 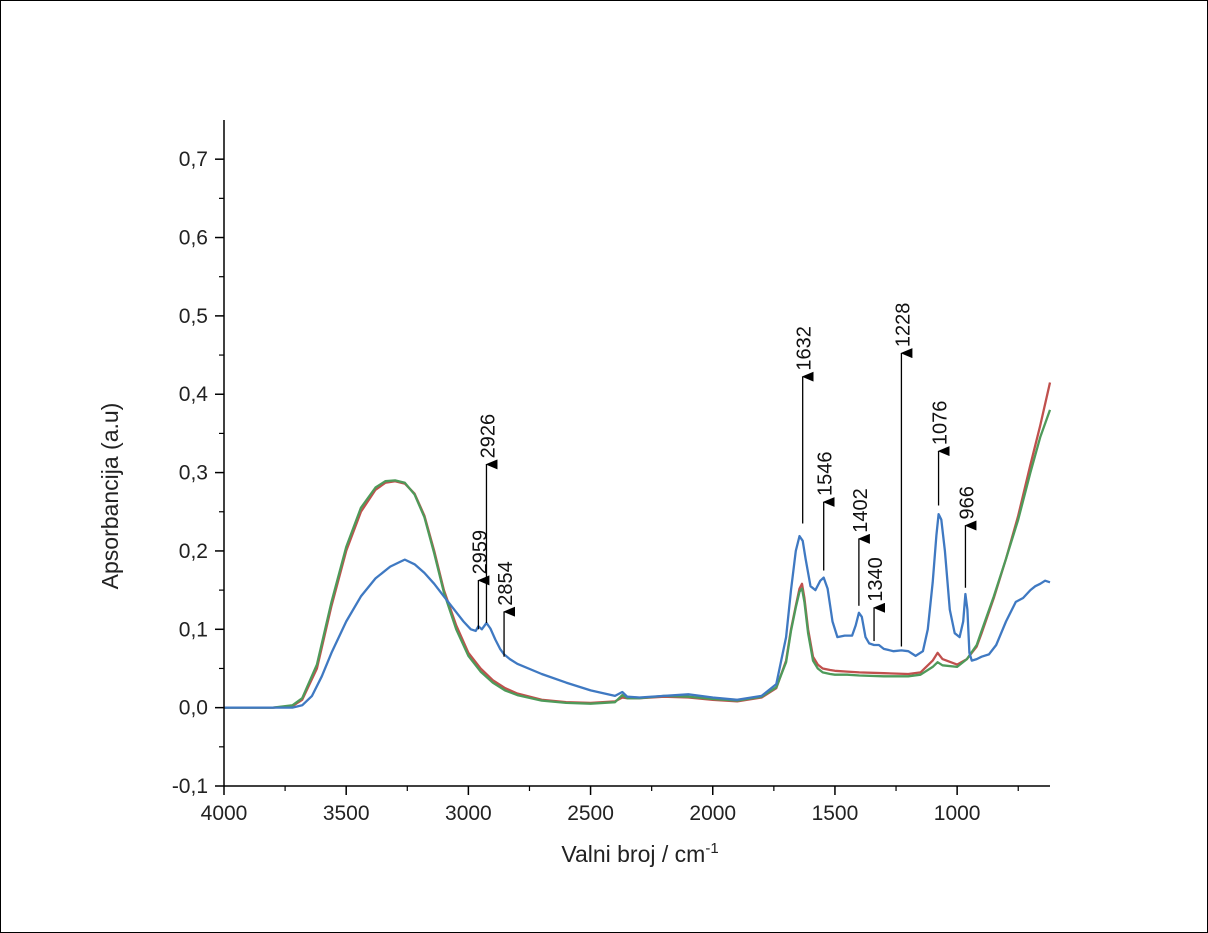 I want to click on peak-label: 1632, so click(x=805, y=348).